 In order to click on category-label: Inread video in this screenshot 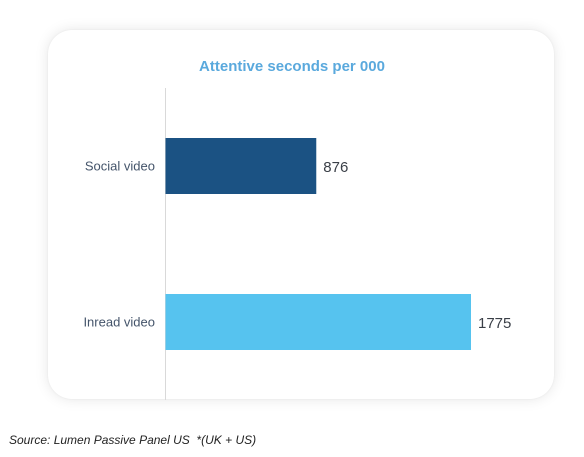, I will do `click(119, 322)`.